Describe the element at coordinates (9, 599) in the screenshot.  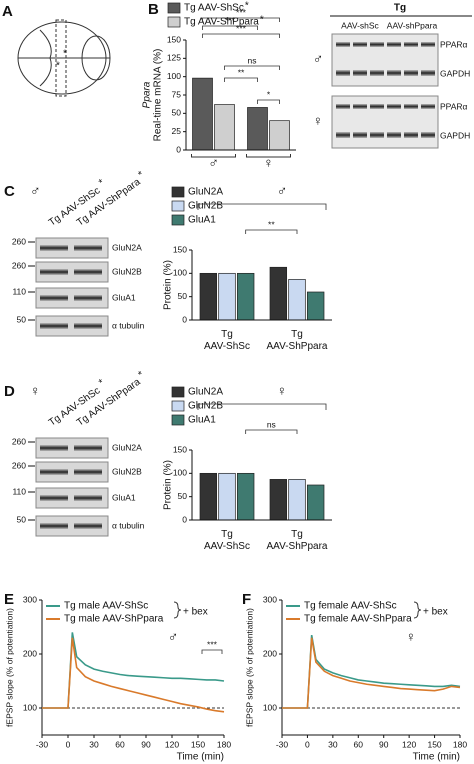
I see `panel-label: E` at that location.